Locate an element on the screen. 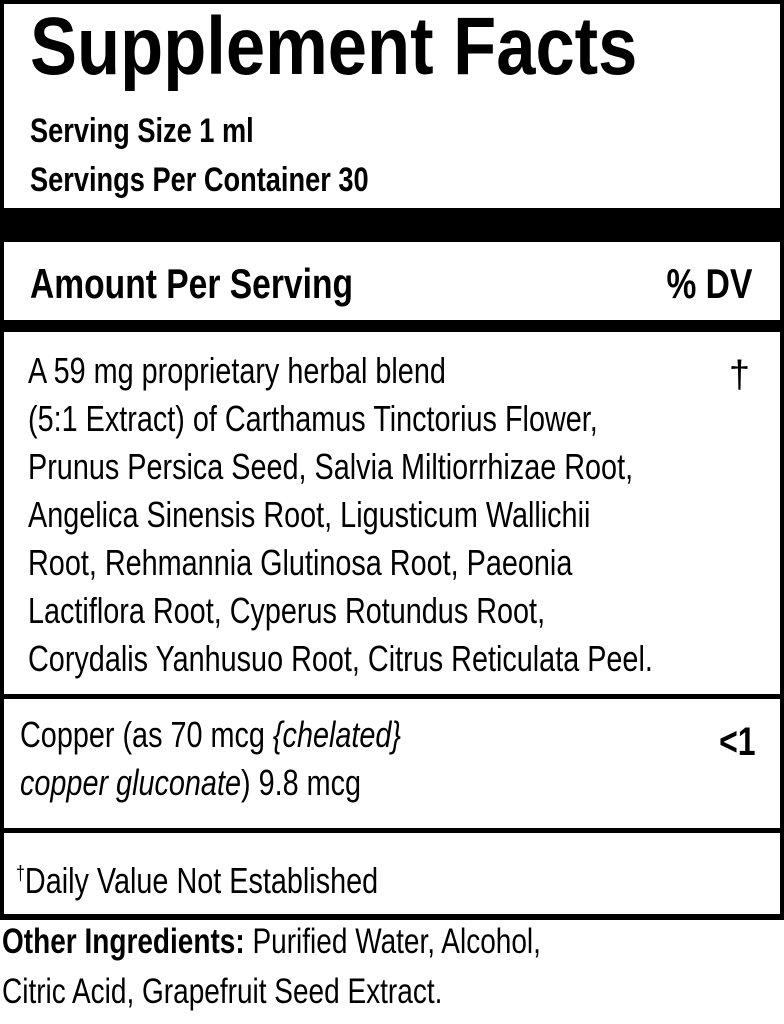 The image size is (784, 1024). other-ingredients-label: Other Ingredients: is located at coordinates (123, 941).